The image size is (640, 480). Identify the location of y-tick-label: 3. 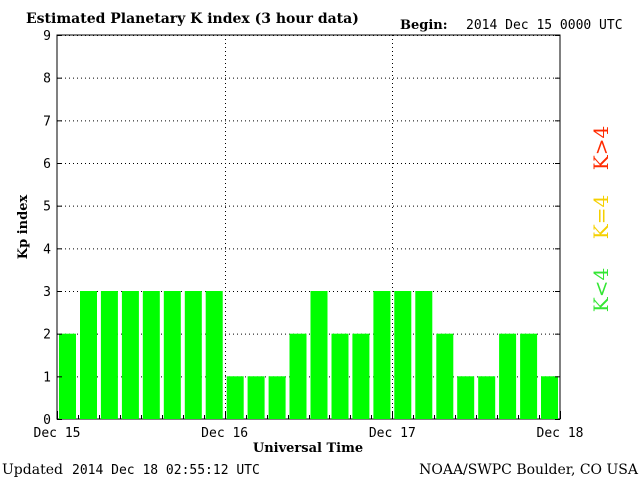
(47, 292).